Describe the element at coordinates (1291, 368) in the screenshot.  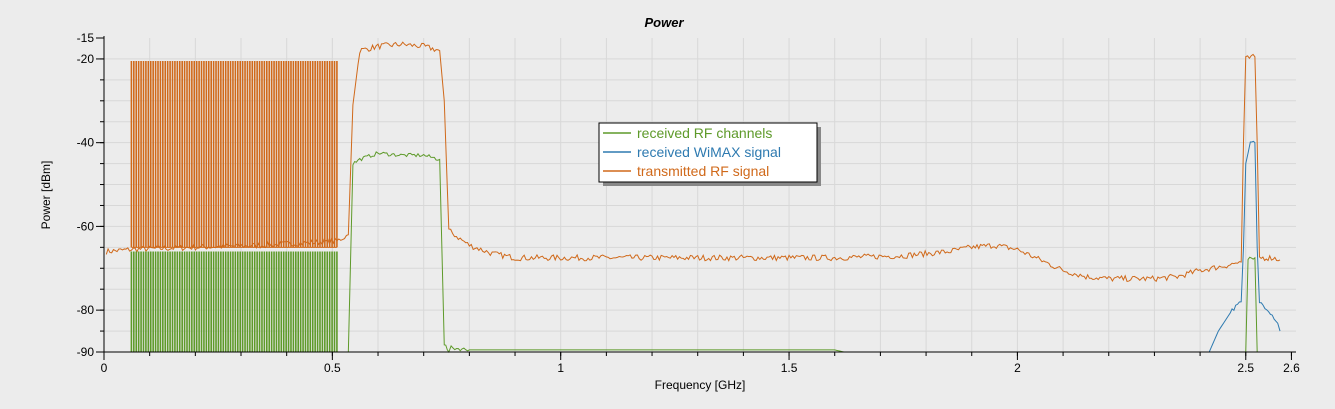
I see `x-tick-label: 2.6` at that location.